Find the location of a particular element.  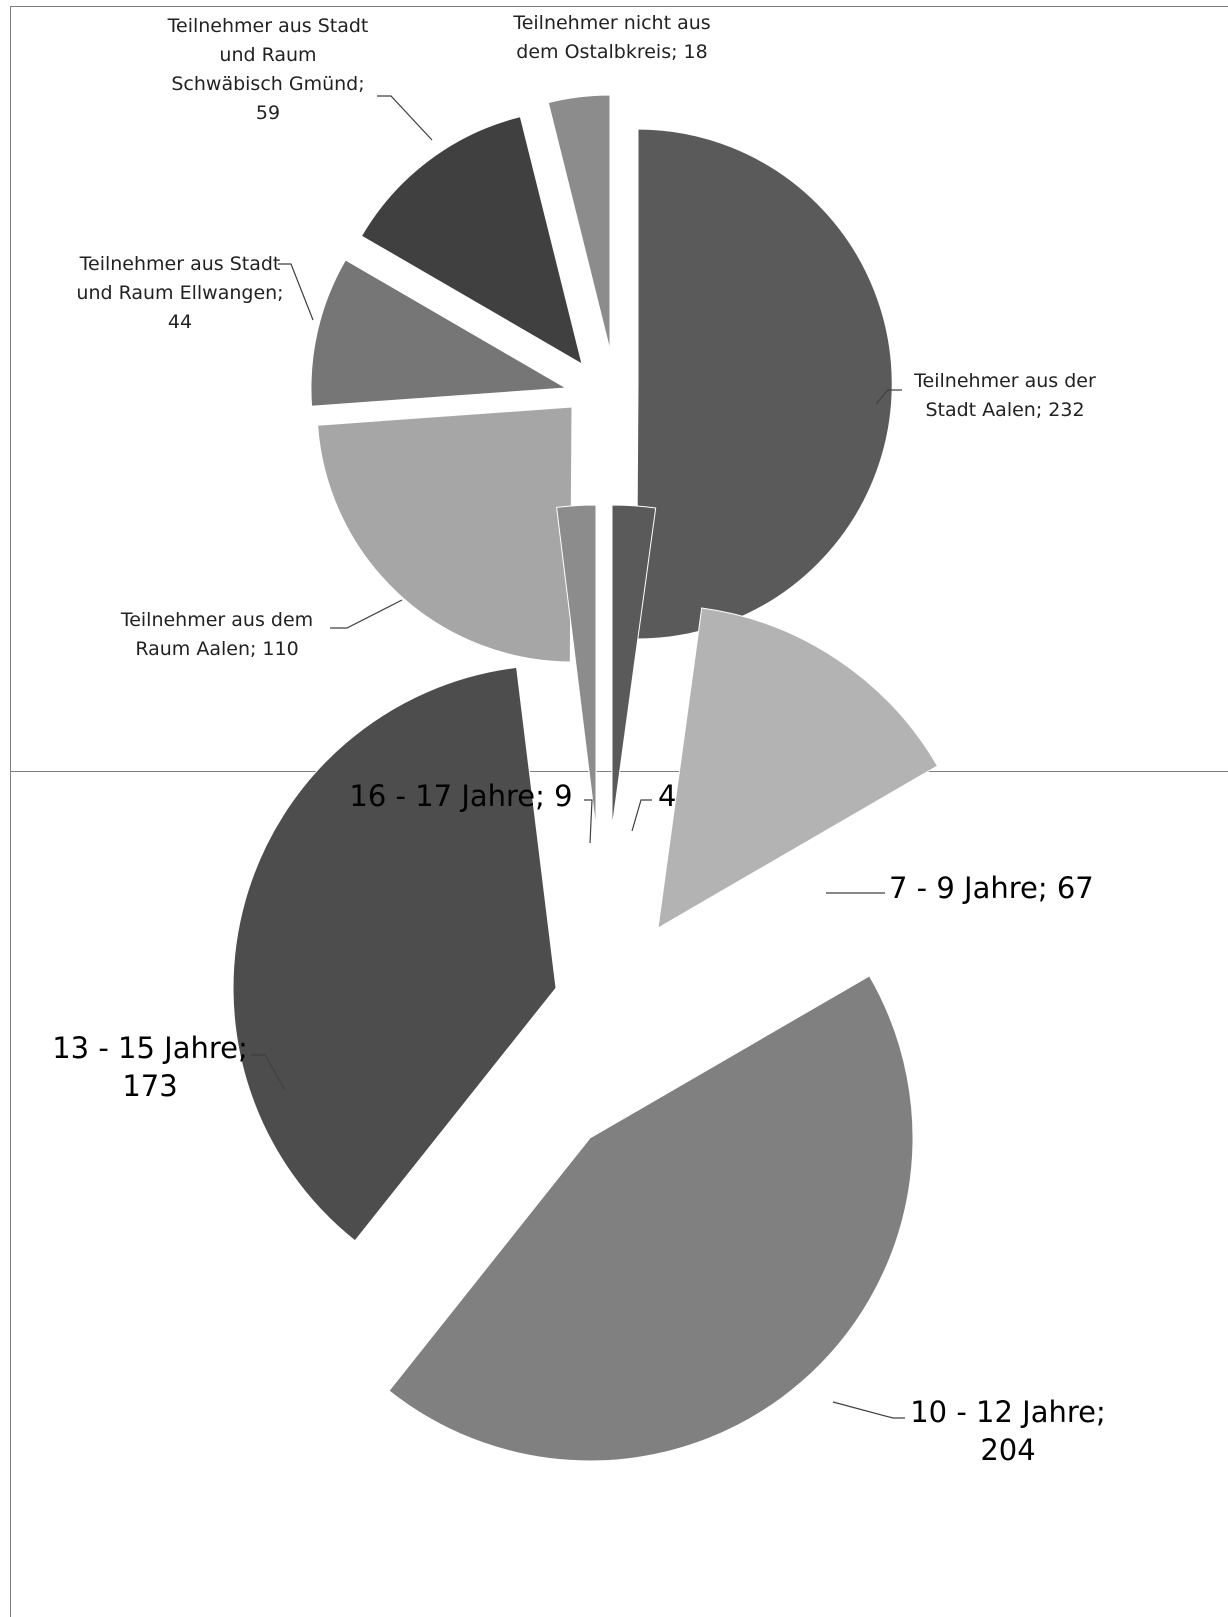

leader-line-10-12-jahre is located at coordinates (868, 1410).